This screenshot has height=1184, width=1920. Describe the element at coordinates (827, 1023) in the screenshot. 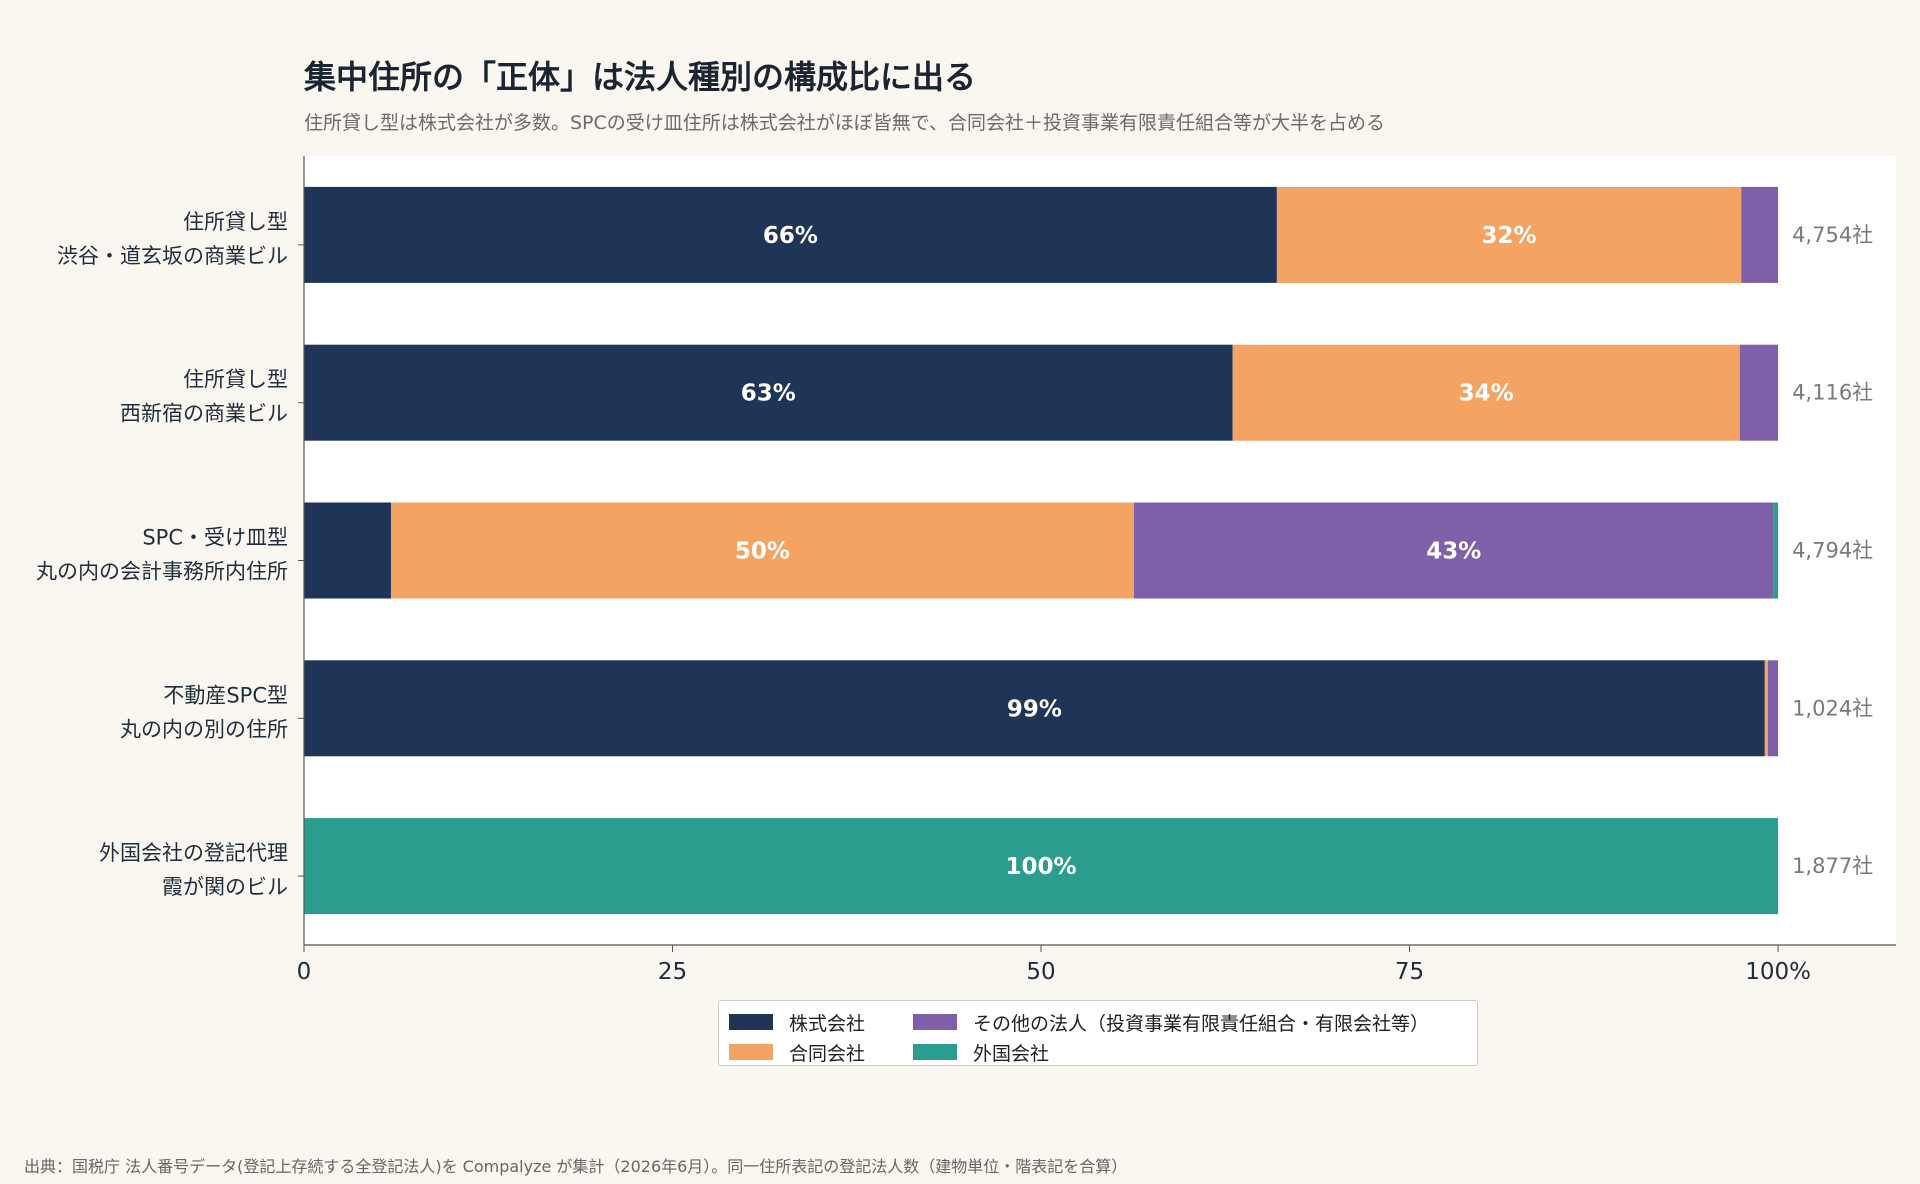

I see `legend-label-kabushiki: 株式会社` at that location.